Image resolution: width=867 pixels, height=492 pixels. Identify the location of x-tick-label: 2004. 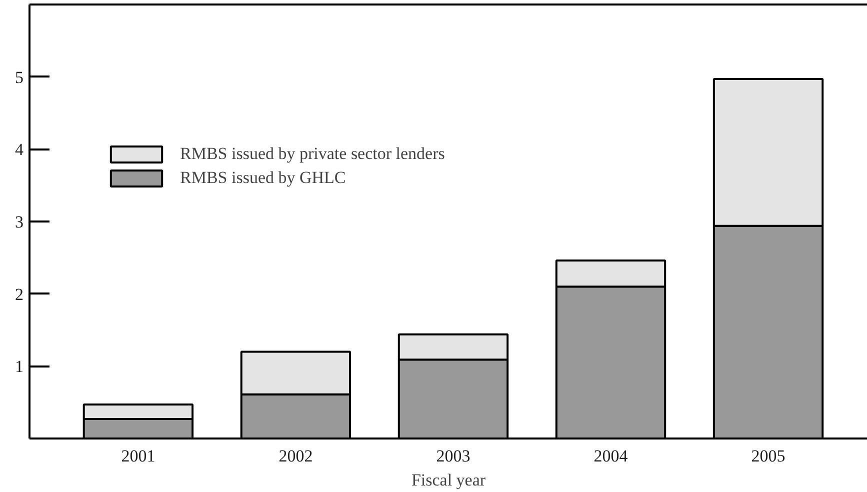
(611, 456).